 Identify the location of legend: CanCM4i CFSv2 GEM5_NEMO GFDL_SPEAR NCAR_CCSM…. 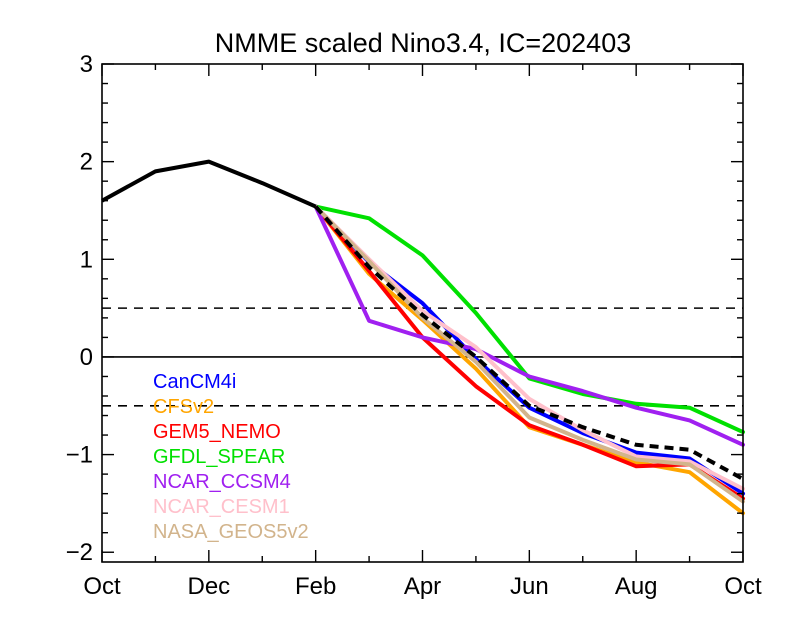
(231, 457).